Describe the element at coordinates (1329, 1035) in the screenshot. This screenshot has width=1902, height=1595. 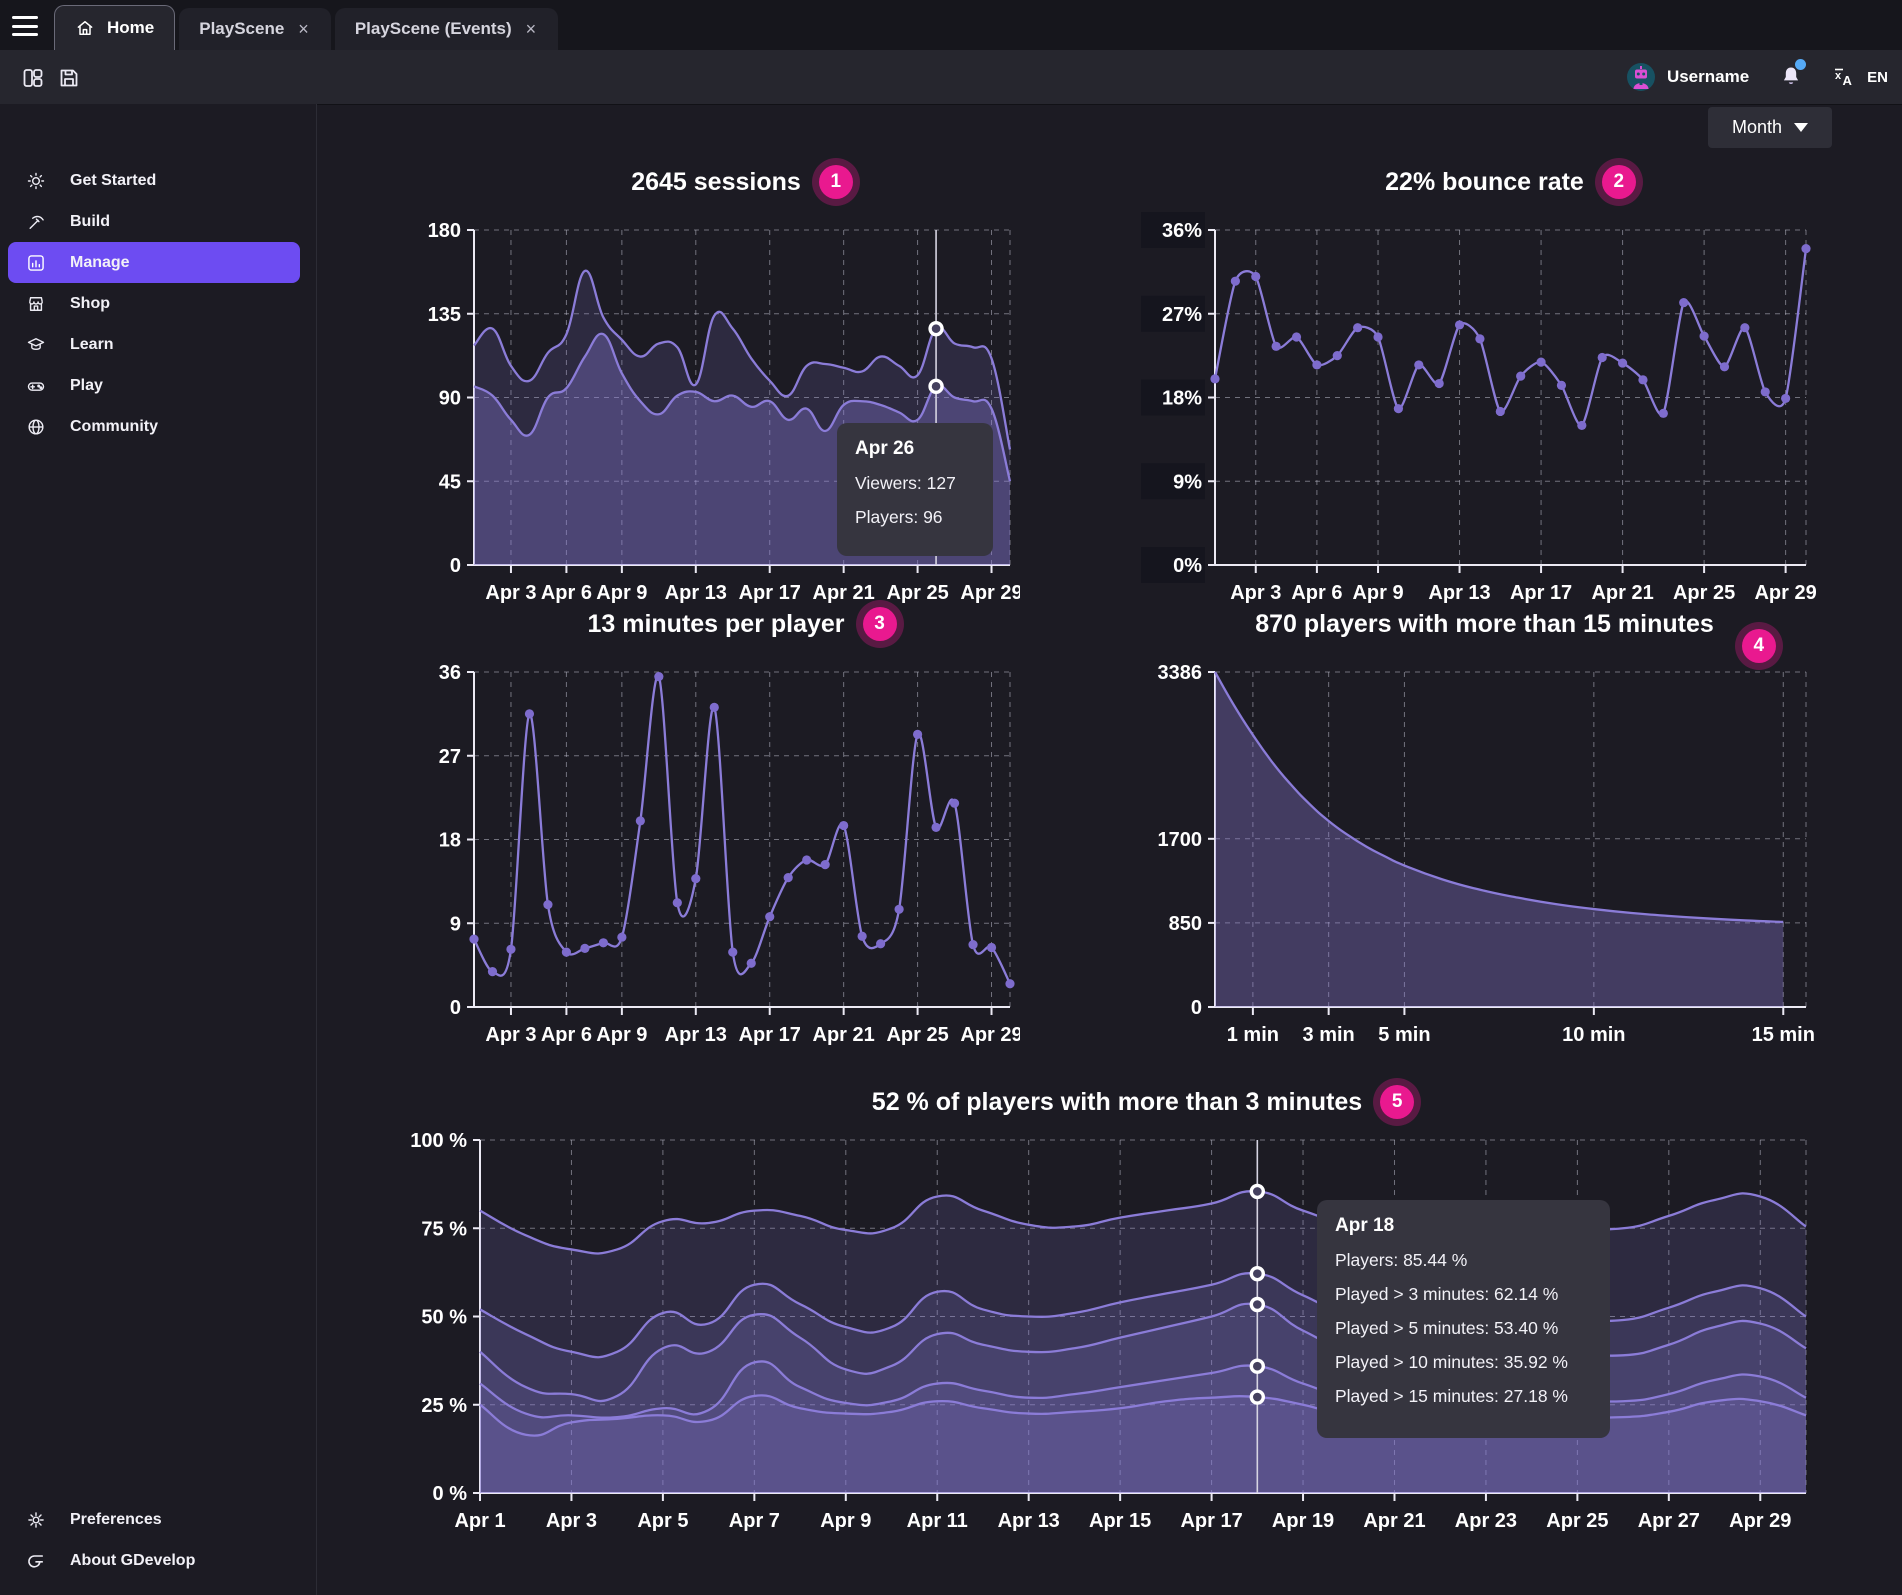
I see `svg-text: 3 min` at that location.